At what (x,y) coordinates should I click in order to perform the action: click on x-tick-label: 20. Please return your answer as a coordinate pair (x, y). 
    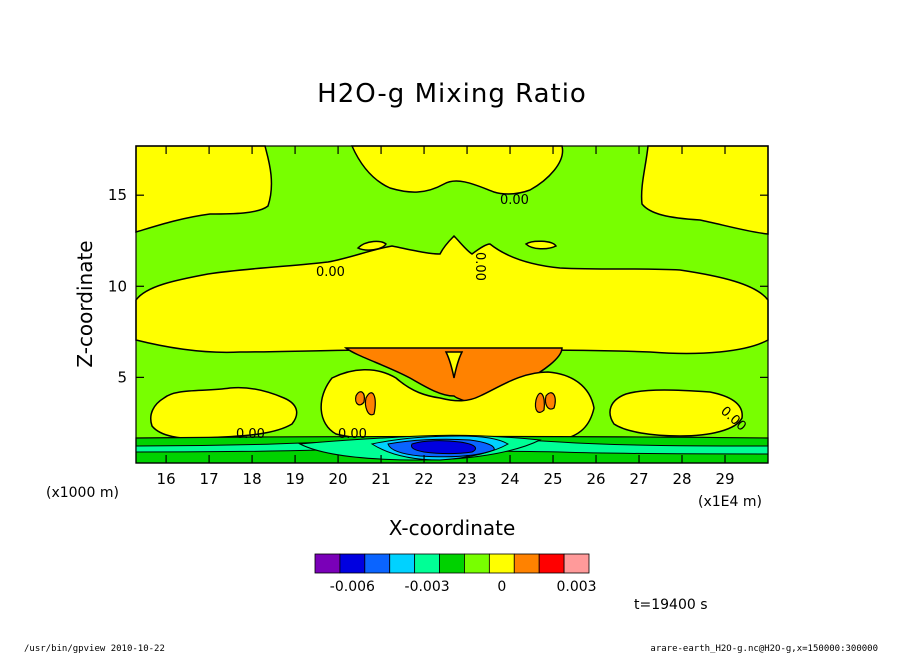
    Looking at the image, I should click on (338, 479).